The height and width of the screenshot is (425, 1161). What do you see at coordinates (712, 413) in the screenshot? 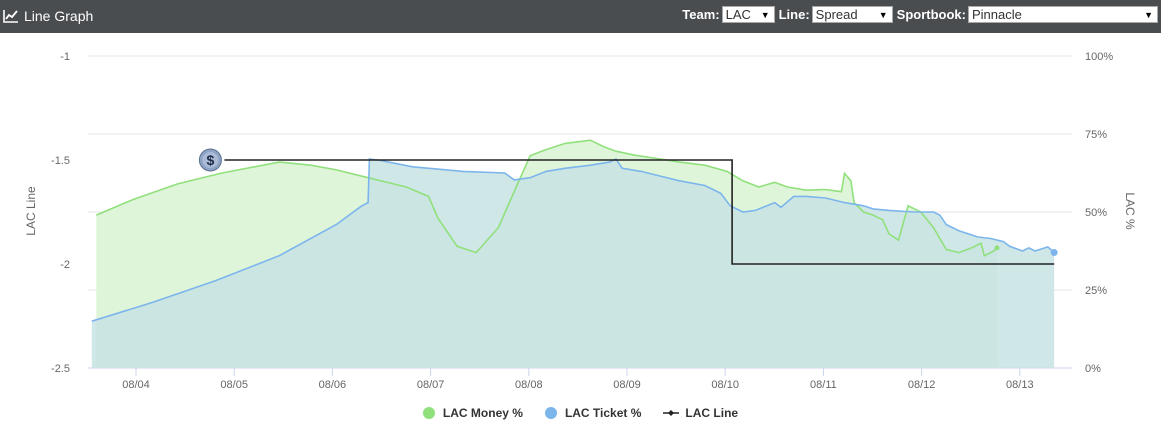
I see `legend-line-label: LAC Line` at bounding box center [712, 413].